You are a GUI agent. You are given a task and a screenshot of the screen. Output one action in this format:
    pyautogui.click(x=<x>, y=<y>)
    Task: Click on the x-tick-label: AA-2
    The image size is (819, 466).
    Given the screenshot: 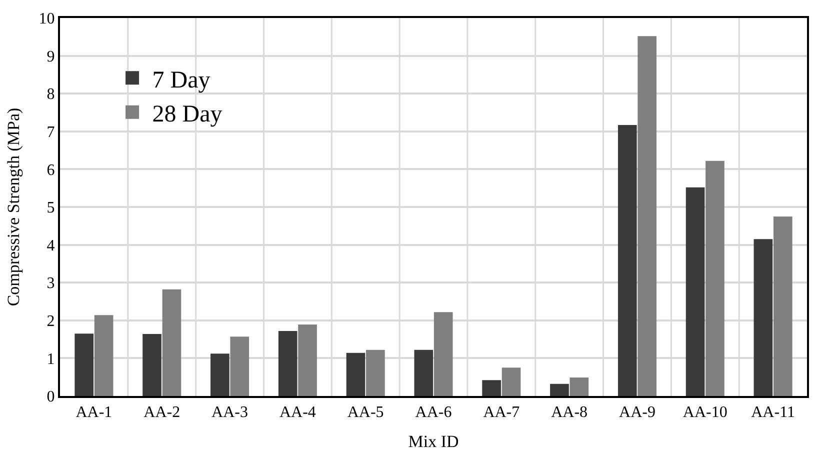 What is the action you would take?
    pyautogui.click(x=162, y=413)
    